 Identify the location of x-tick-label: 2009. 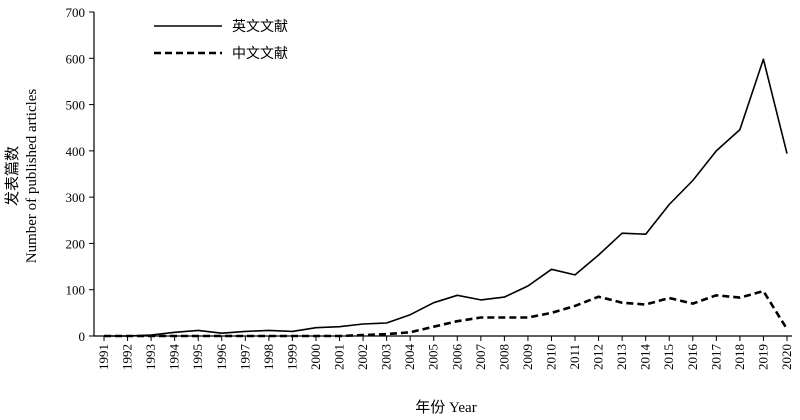
(527, 357).